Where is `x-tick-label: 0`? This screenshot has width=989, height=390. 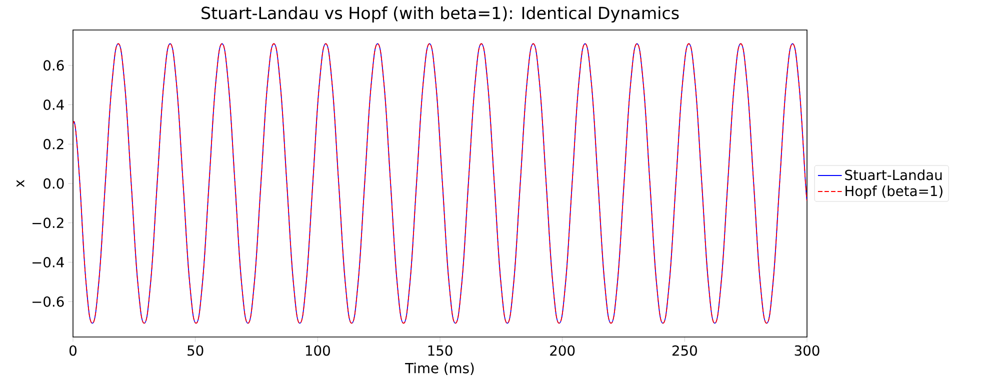
x-tick-label: 0 is located at coordinates (73, 350).